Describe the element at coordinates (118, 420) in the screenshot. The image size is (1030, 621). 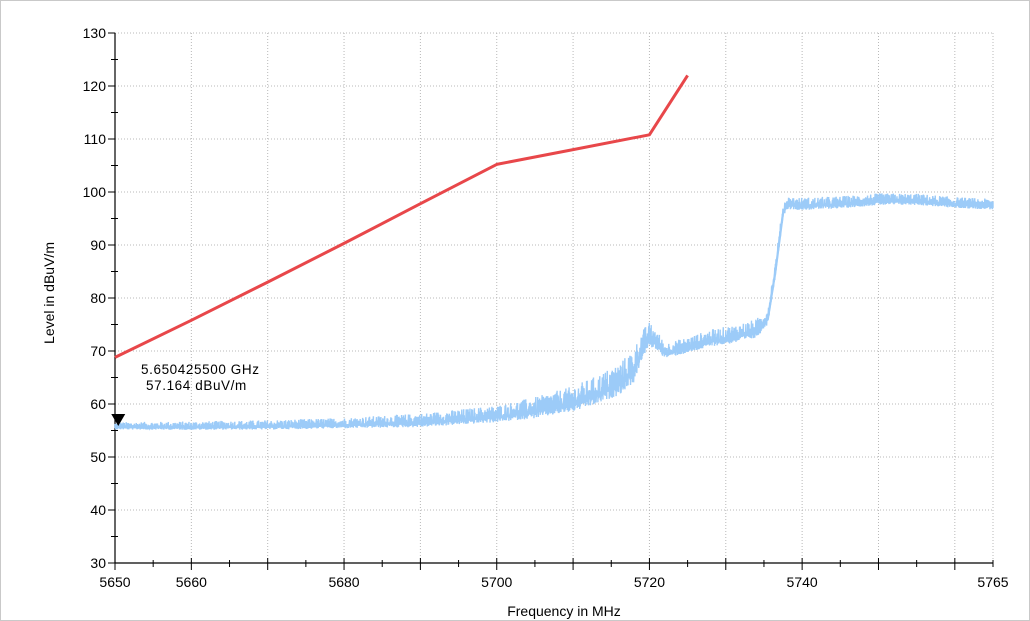
I see `marker-triangle-icon` at that location.